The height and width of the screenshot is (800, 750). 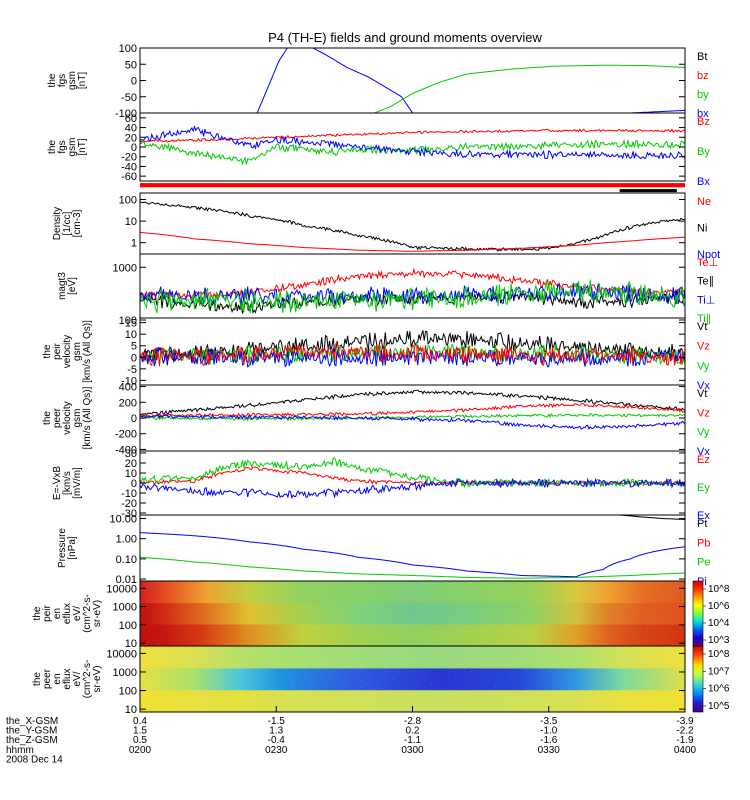 What do you see at coordinates (703, 114) in the screenshot?
I see `legend-bx: bx` at bounding box center [703, 114].